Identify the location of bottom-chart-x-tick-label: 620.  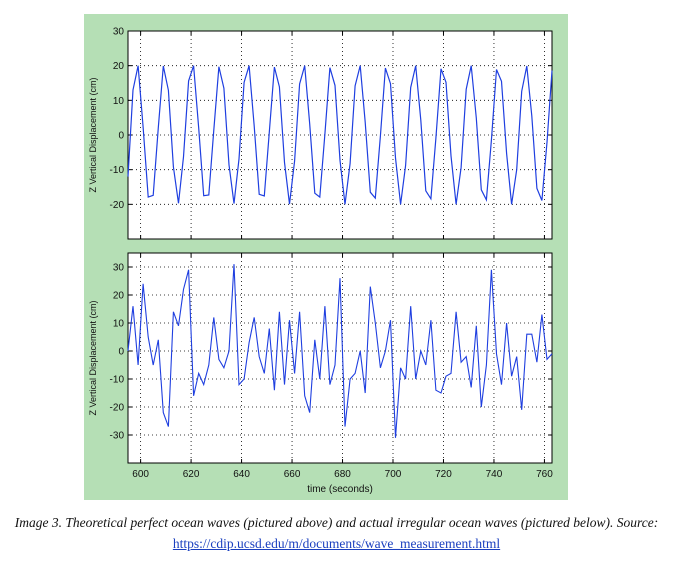
(191, 474).